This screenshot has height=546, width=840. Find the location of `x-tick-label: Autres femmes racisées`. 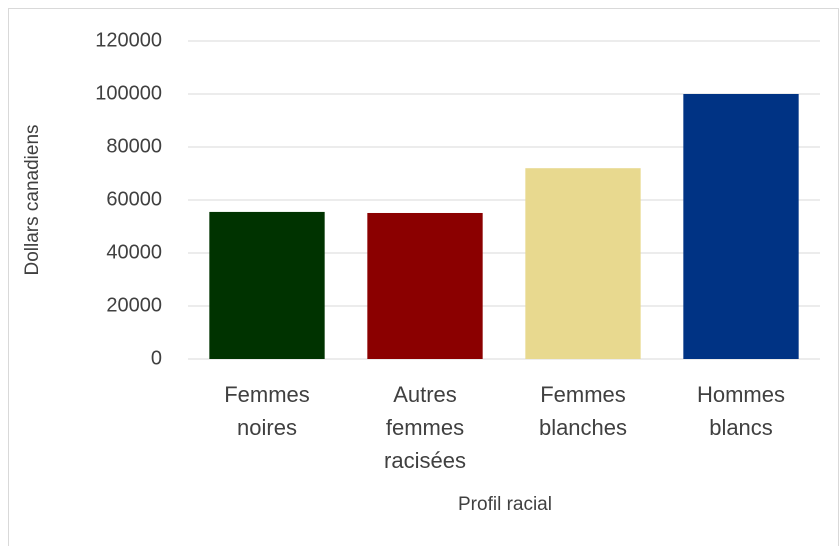

x-tick-label: Autres femmes racisées is located at coordinates (425, 427).